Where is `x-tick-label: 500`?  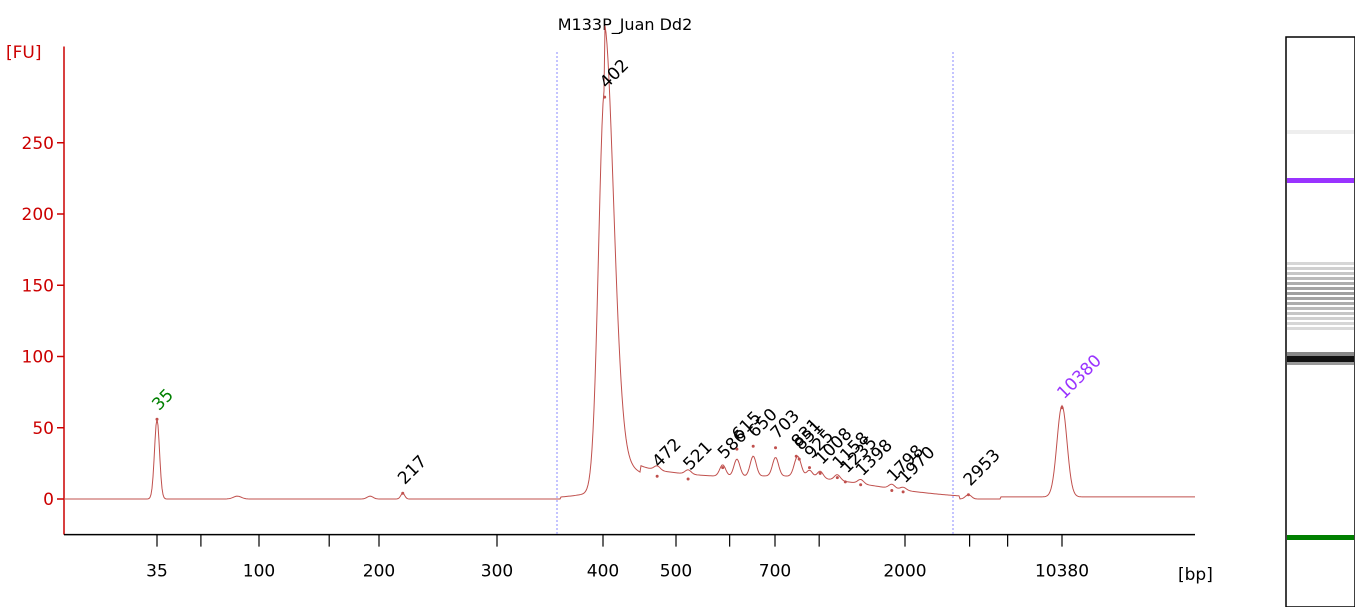 x-tick-label: 500 is located at coordinates (676, 572).